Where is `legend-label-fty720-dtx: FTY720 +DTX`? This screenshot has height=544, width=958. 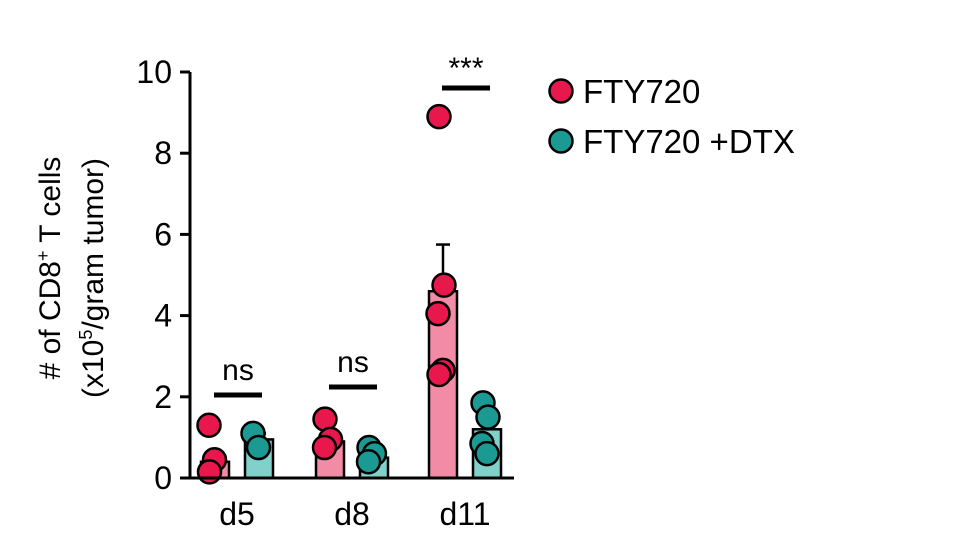
legend-label-fty720-dtx: FTY720 +DTX is located at coordinates (689, 141).